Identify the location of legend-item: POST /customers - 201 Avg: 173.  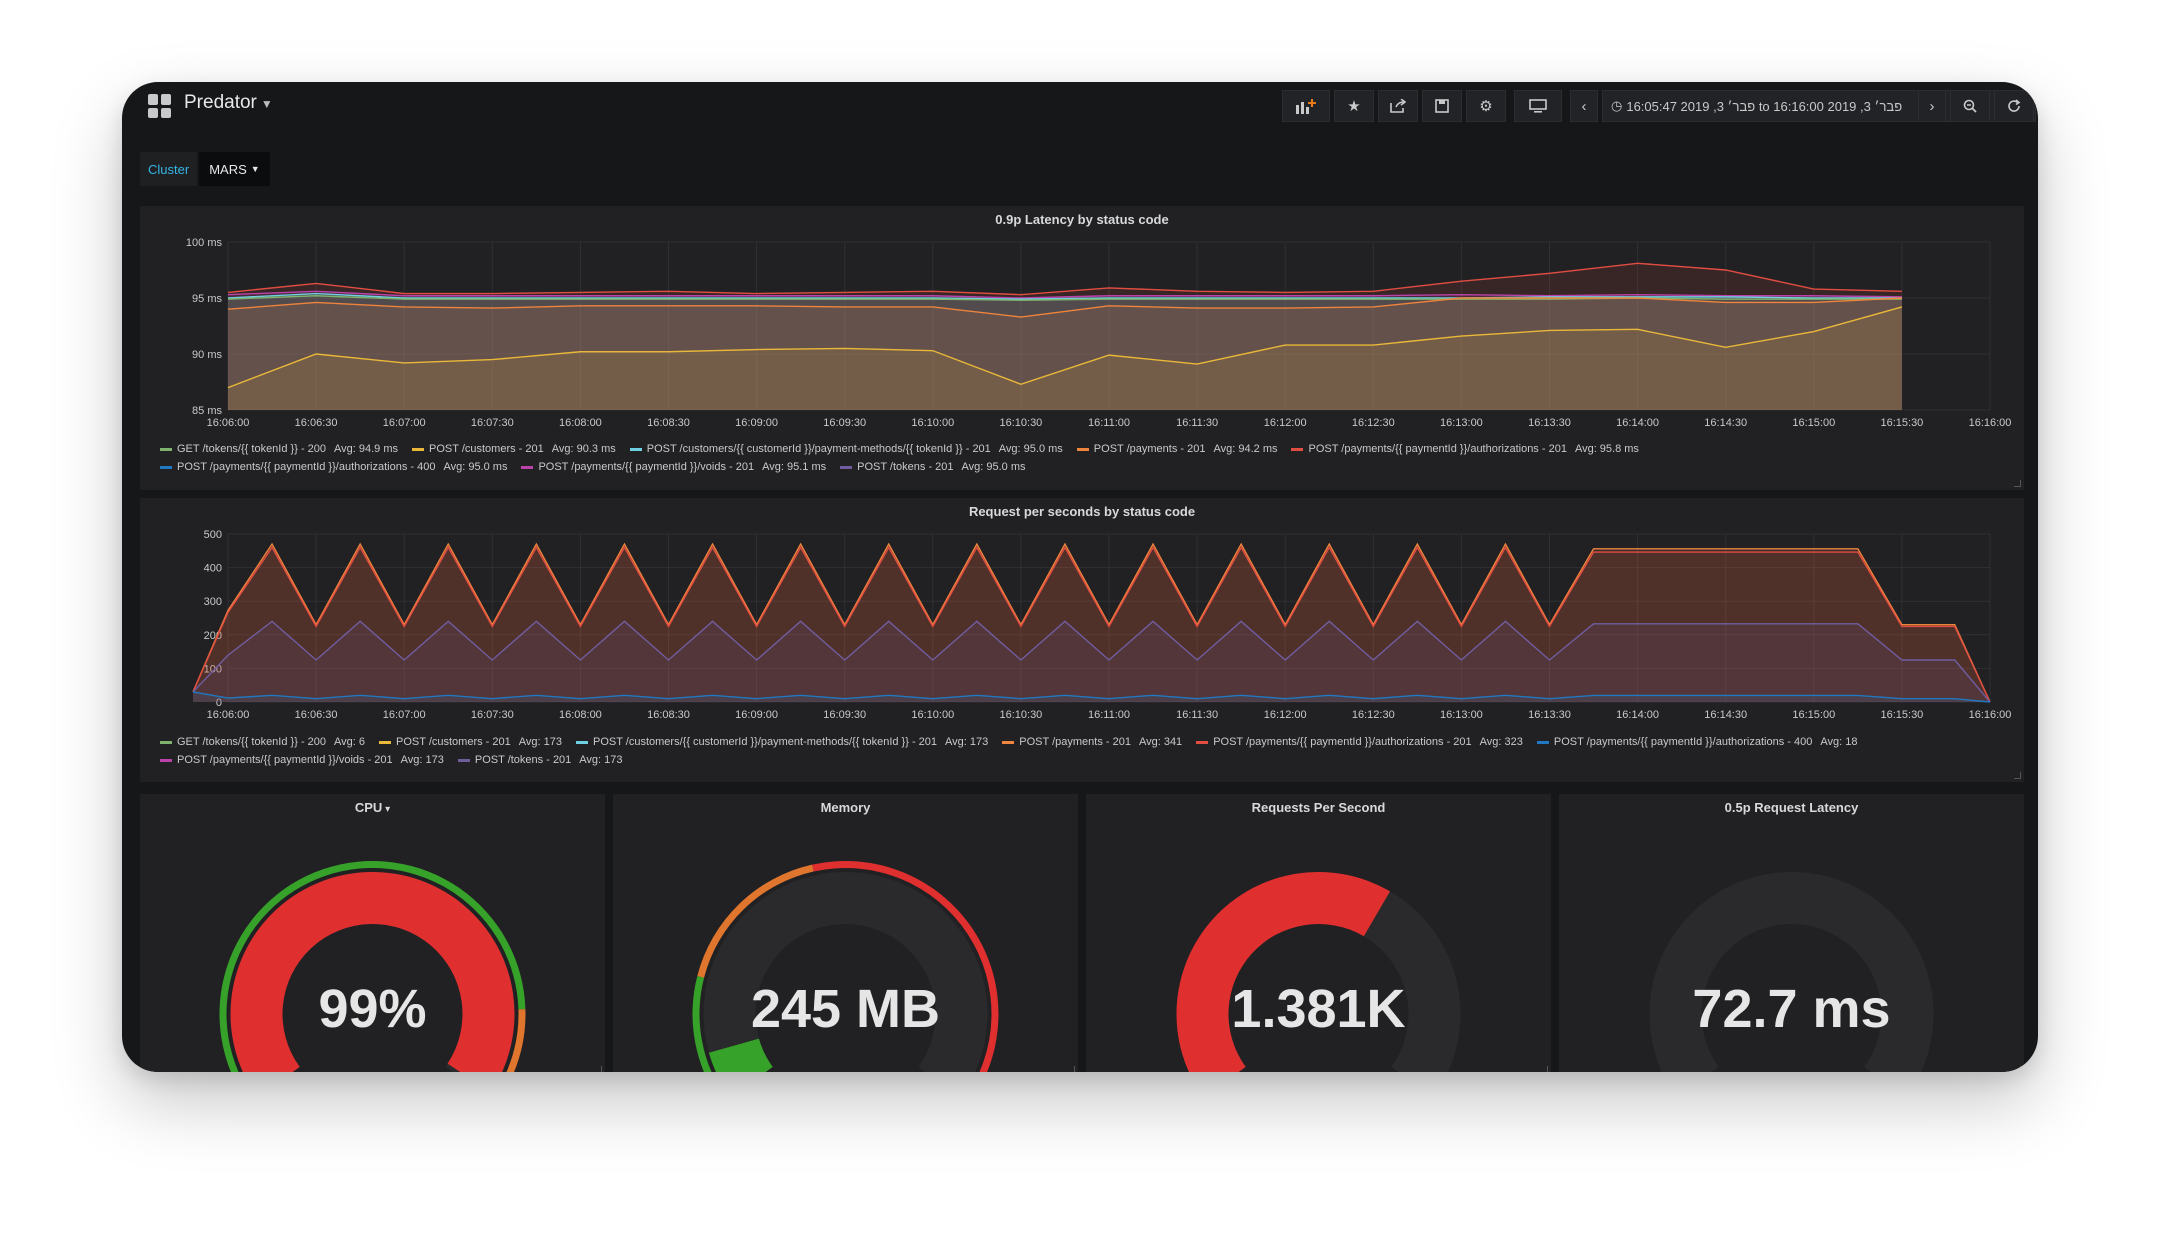
(470, 742).